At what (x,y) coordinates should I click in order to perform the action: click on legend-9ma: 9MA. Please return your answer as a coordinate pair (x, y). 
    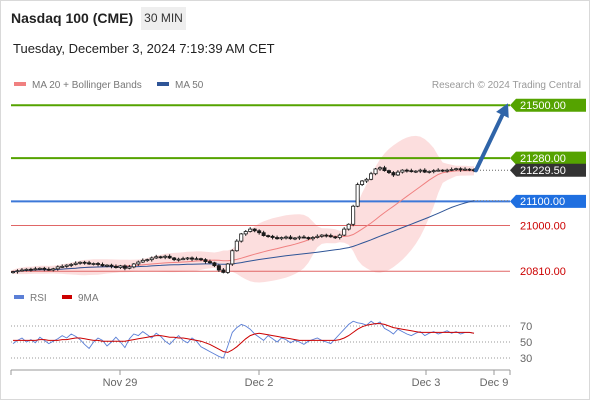
    Looking at the image, I should click on (80, 298).